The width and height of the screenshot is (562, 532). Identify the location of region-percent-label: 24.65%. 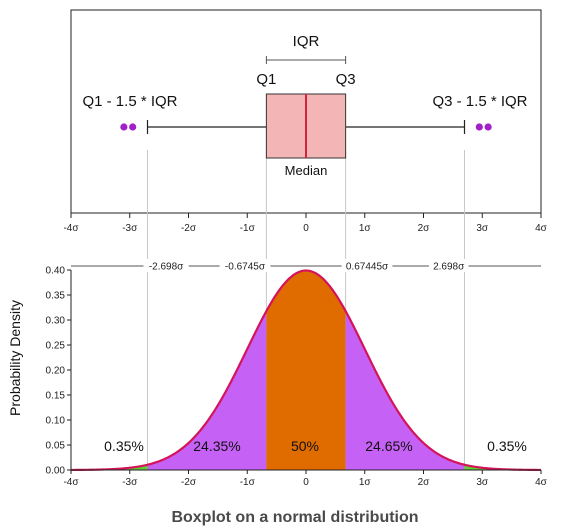
(388, 446).